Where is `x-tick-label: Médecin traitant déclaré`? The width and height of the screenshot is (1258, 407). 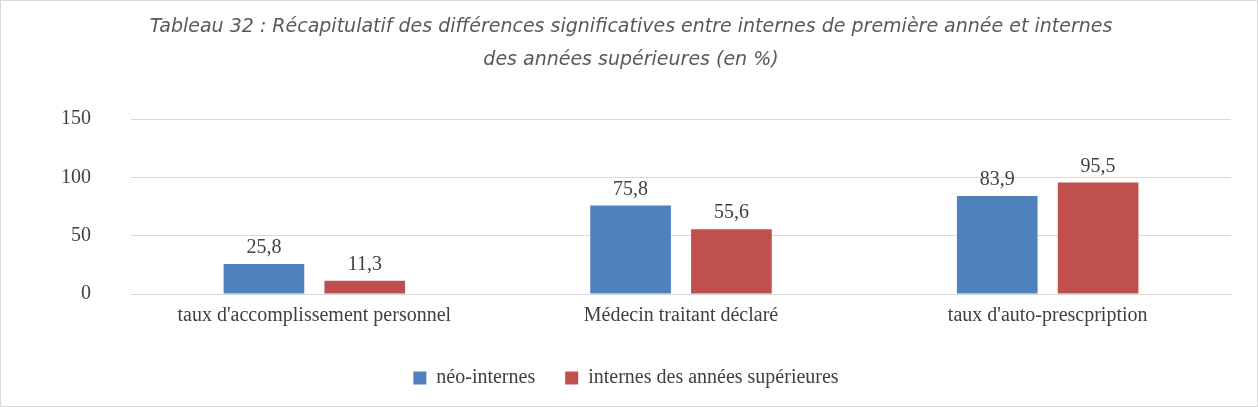
x-tick-label: Médecin traitant déclaré is located at coordinates (681, 314).